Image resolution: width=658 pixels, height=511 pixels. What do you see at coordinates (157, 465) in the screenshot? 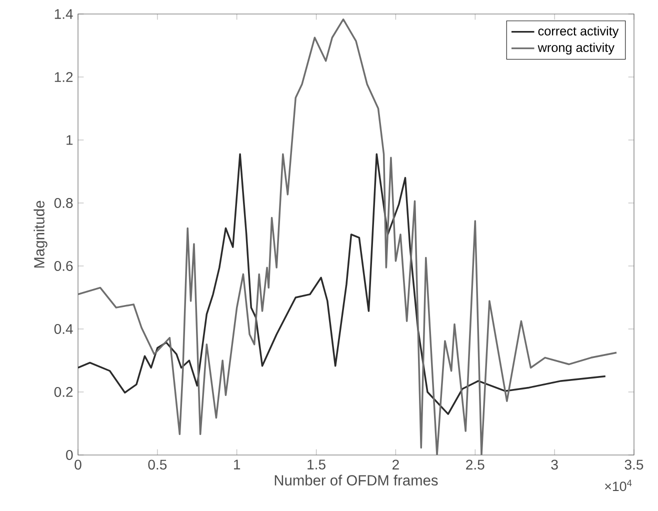
I see `x-tick-label: 0.5` at bounding box center [157, 465].